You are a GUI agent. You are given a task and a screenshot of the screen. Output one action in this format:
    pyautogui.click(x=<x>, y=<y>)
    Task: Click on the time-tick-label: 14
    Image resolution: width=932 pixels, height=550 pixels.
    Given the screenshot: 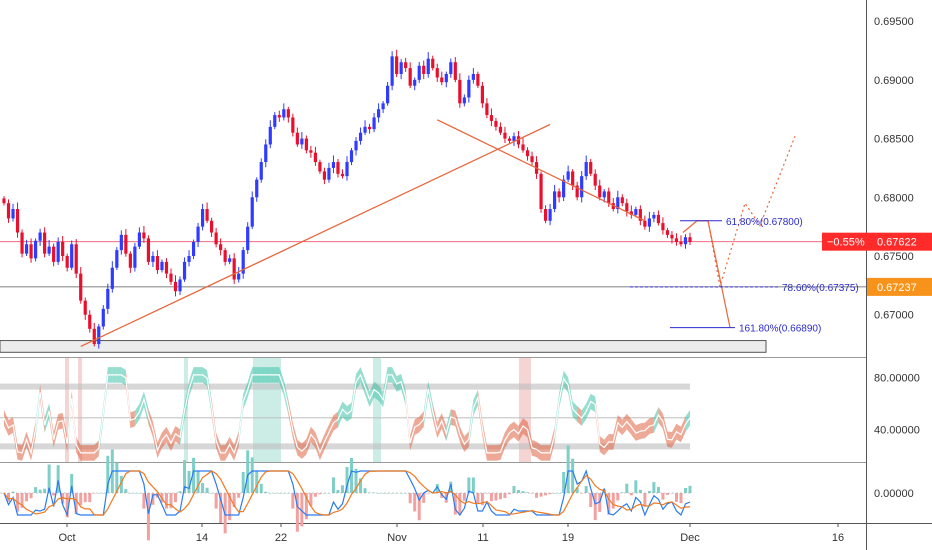 What is the action you would take?
    pyautogui.click(x=202, y=538)
    